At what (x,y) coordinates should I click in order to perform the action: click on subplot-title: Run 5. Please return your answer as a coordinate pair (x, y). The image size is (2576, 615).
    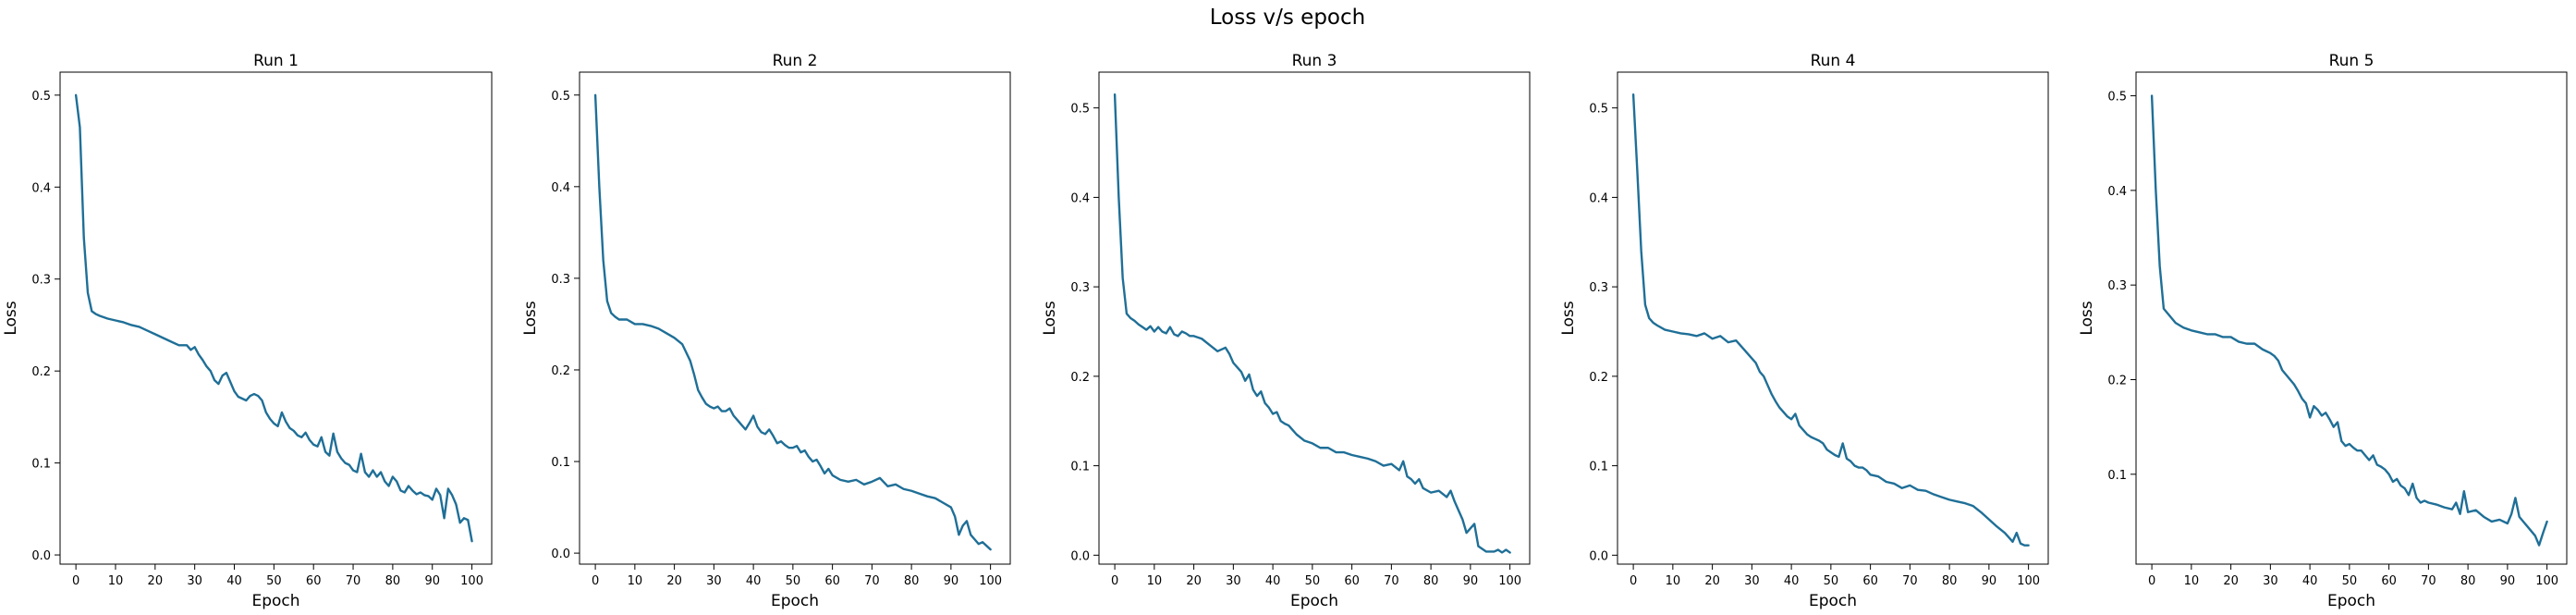
    Looking at the image, I should click on (2352, 61).